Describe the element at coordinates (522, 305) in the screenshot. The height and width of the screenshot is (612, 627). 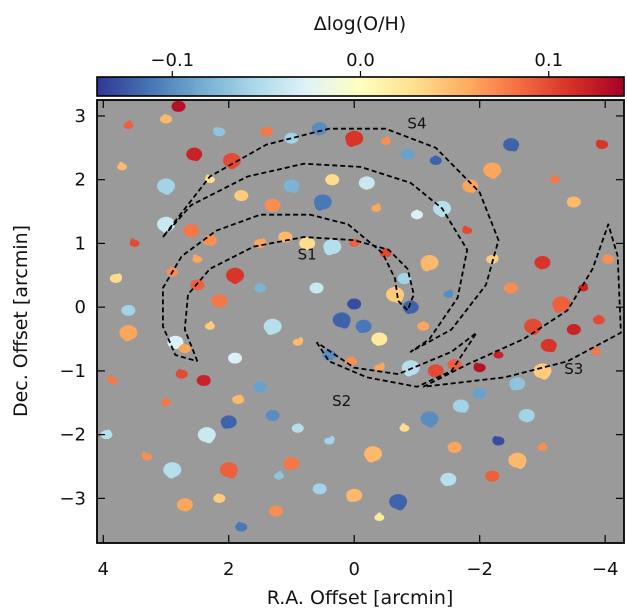
I see `region-outline-s3` at that location.